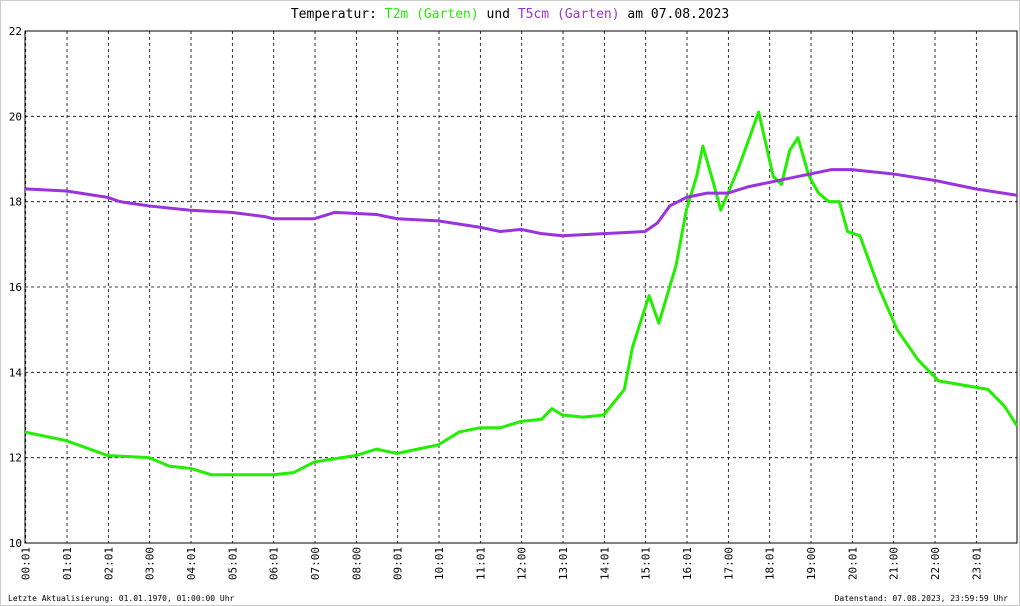  Describe the element at coordinates (15, 543) in the screenshot. I see `y-tick-label: 10` at that location.